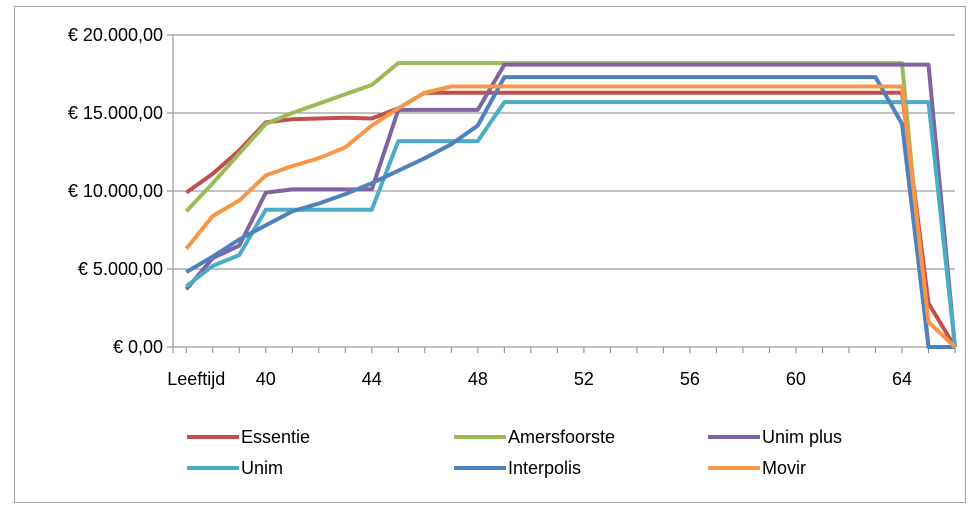 Image resolution: width=973 pixels, height=510 pixels. What do you see at coordinates (196, 379) in the screenshot?
I see `x-tick-label: Leeftijd` at bounding box center [196, 379].